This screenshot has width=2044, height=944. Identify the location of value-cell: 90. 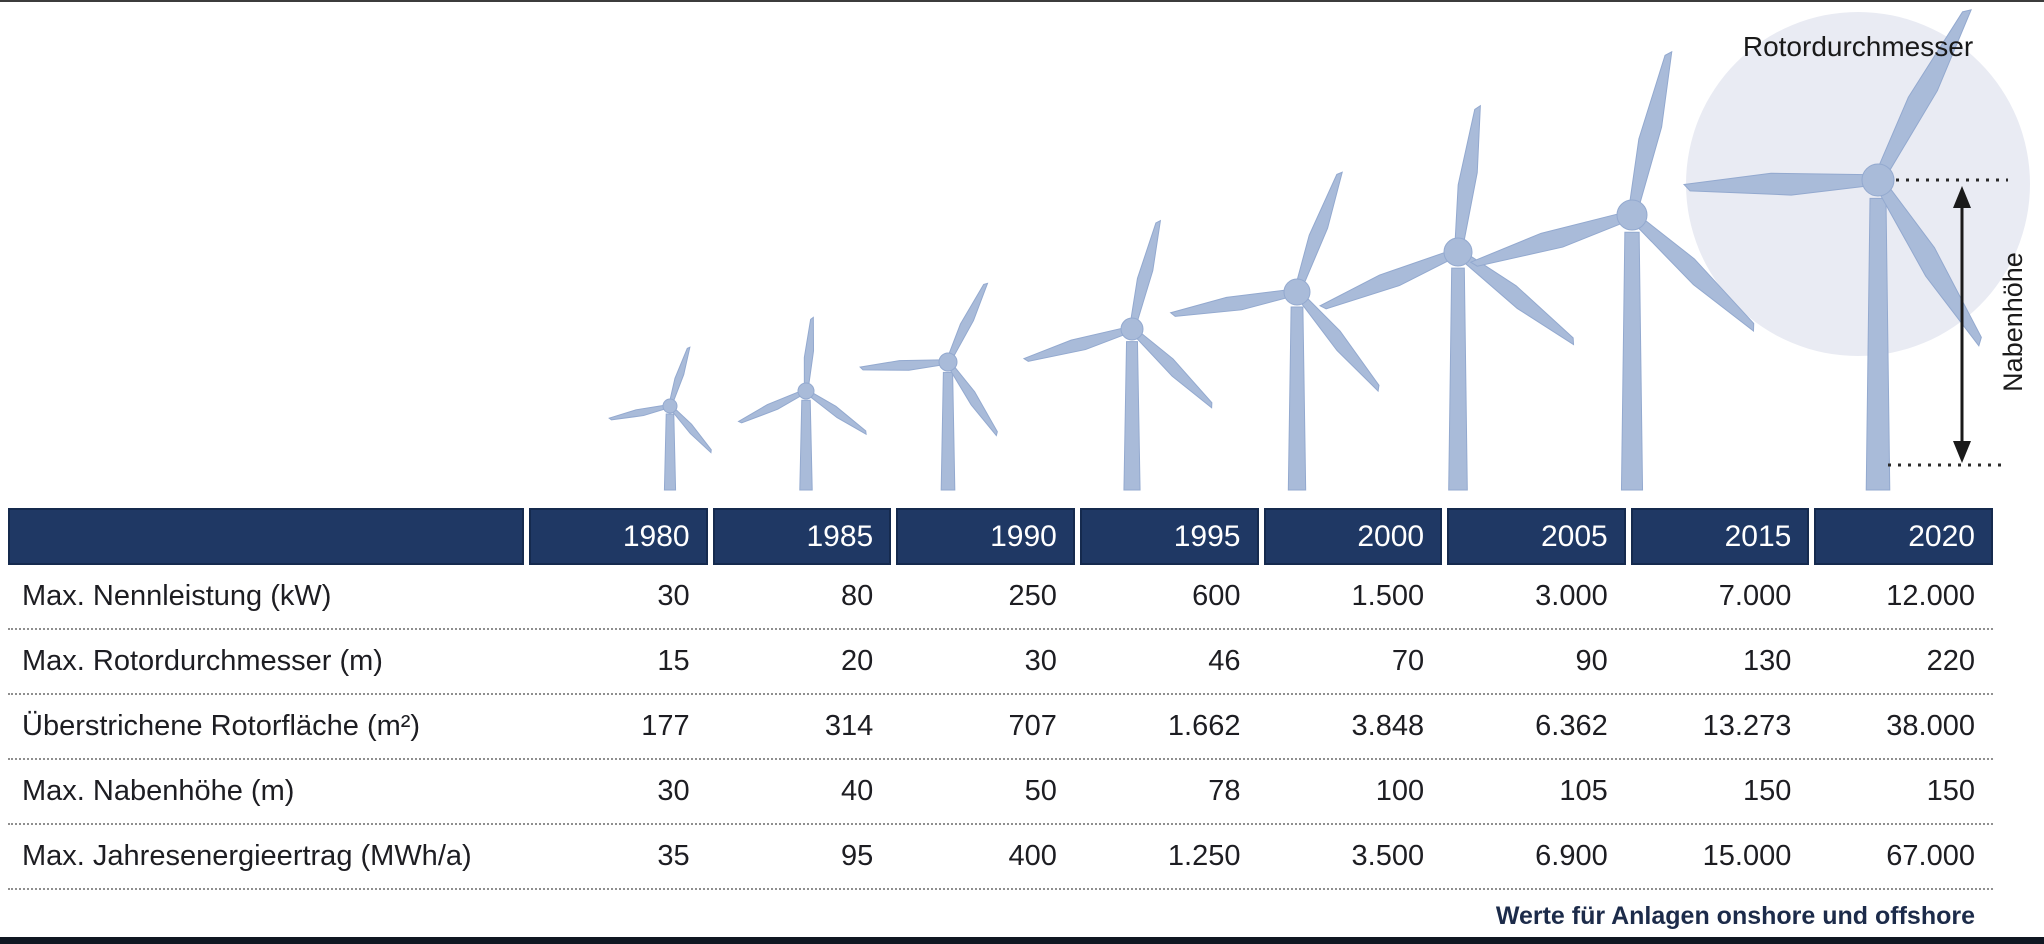
(1591, 661).